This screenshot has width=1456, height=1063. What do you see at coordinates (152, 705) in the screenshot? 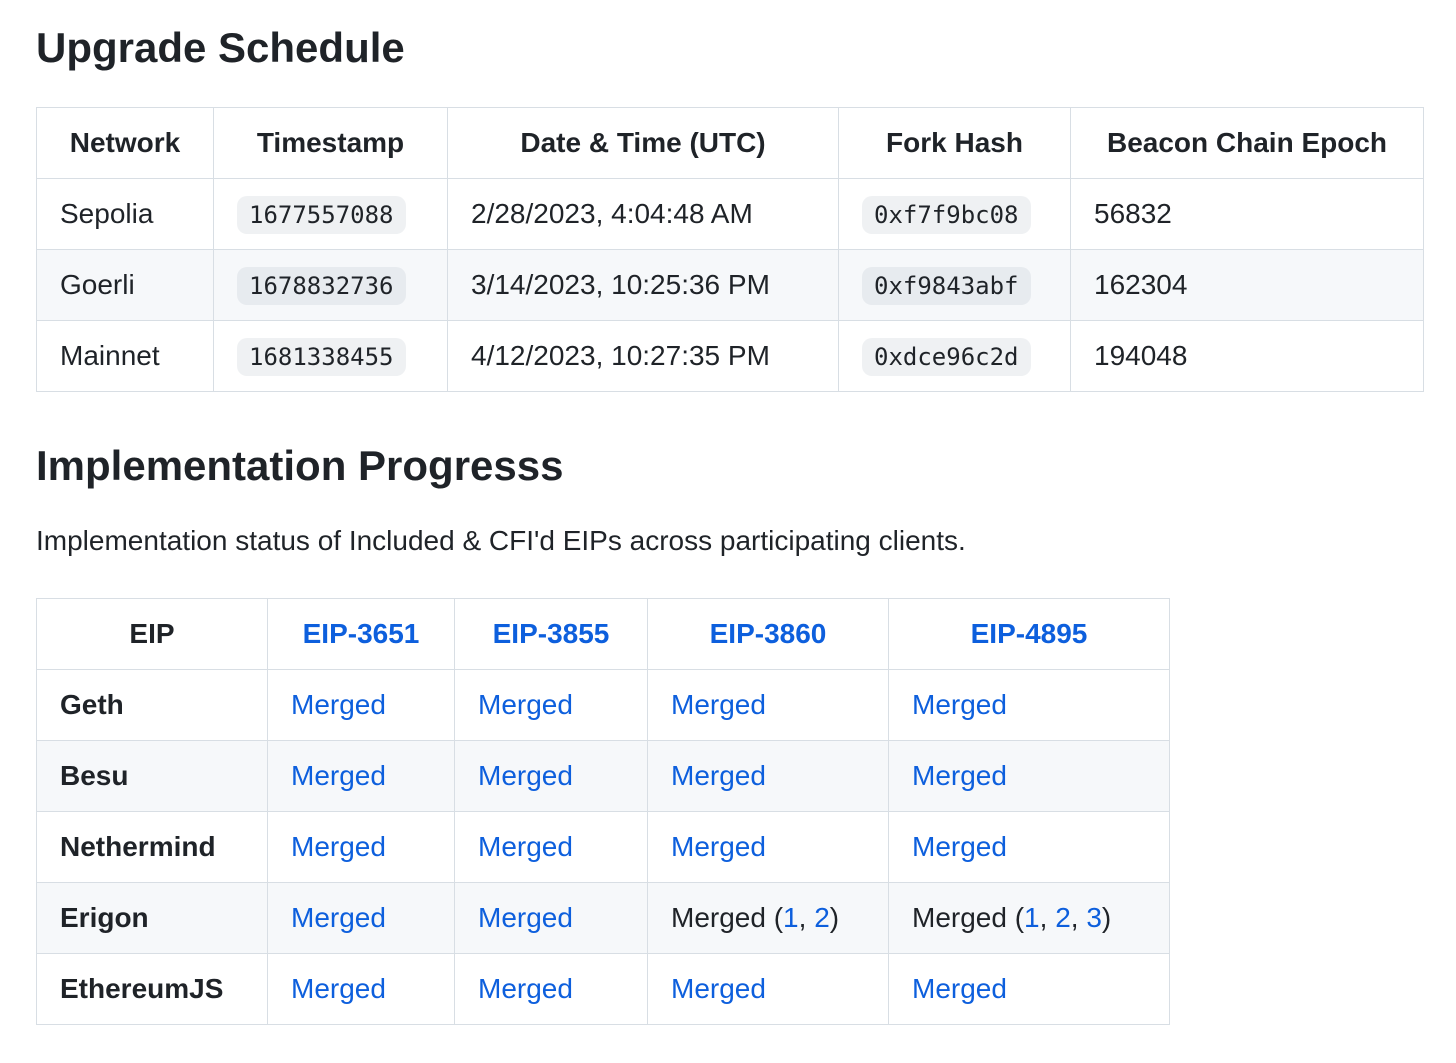
I see `table-cell: Geth` at bounding box center [152, 705].